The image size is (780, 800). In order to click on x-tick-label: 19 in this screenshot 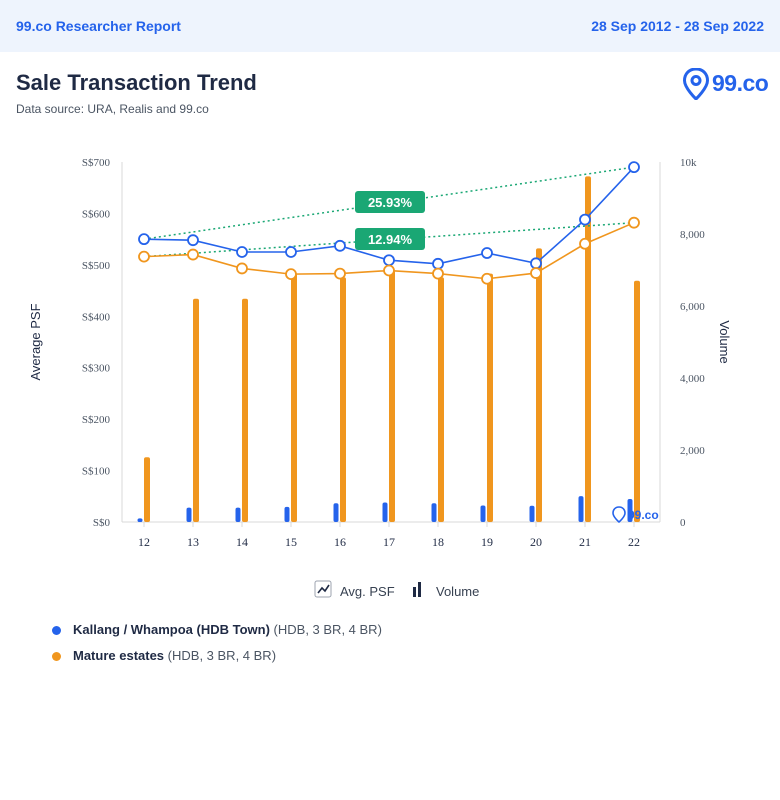, I will do `click(487, 542)`.